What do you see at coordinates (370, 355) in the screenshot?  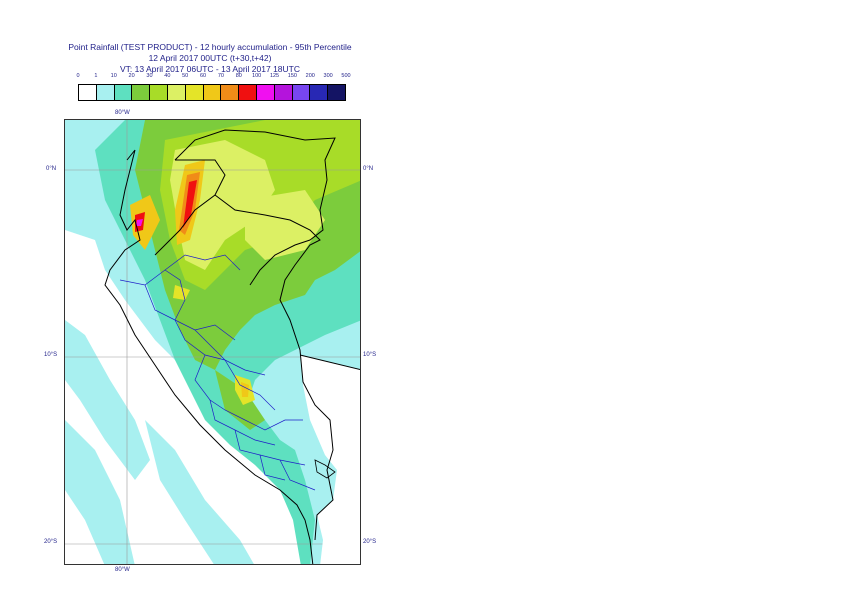 I see `lat-right-10s: 10°S` at bounding box center [370, 355].